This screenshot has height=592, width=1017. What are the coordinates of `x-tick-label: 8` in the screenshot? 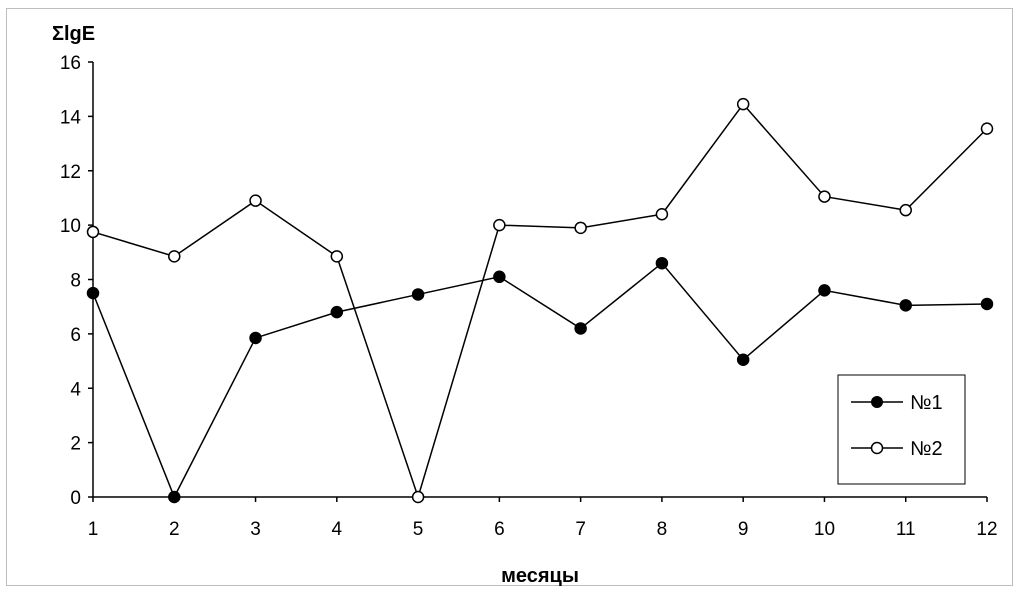 It's located at (662, 529).